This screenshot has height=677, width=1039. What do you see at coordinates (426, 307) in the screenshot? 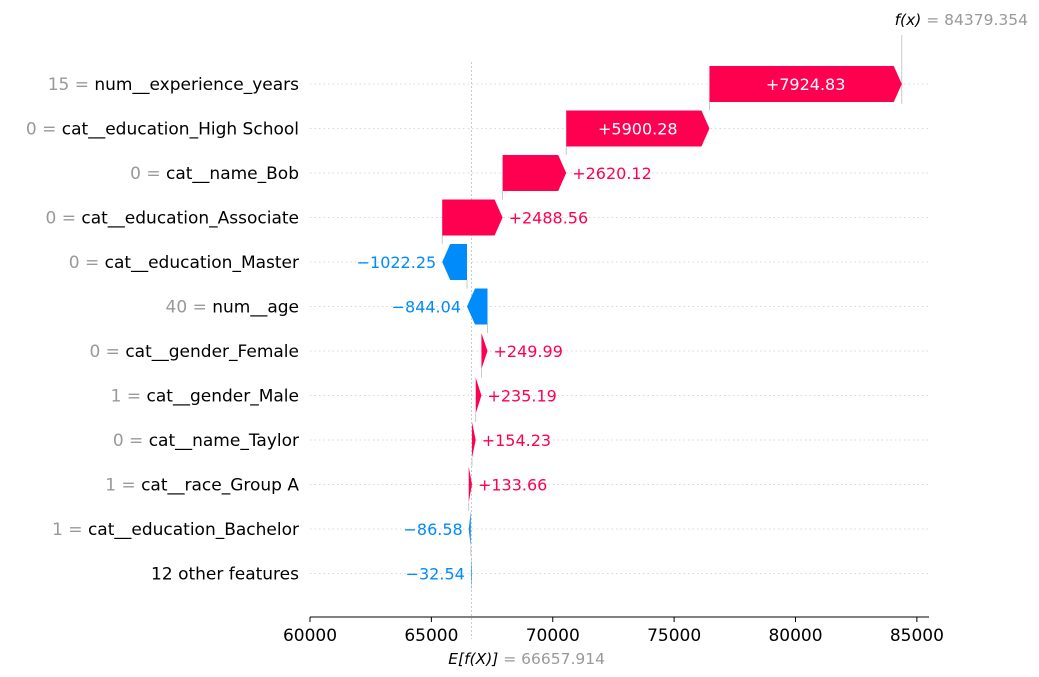
I see `bar-value-label: −844.04` at bounding box center [426, 307].